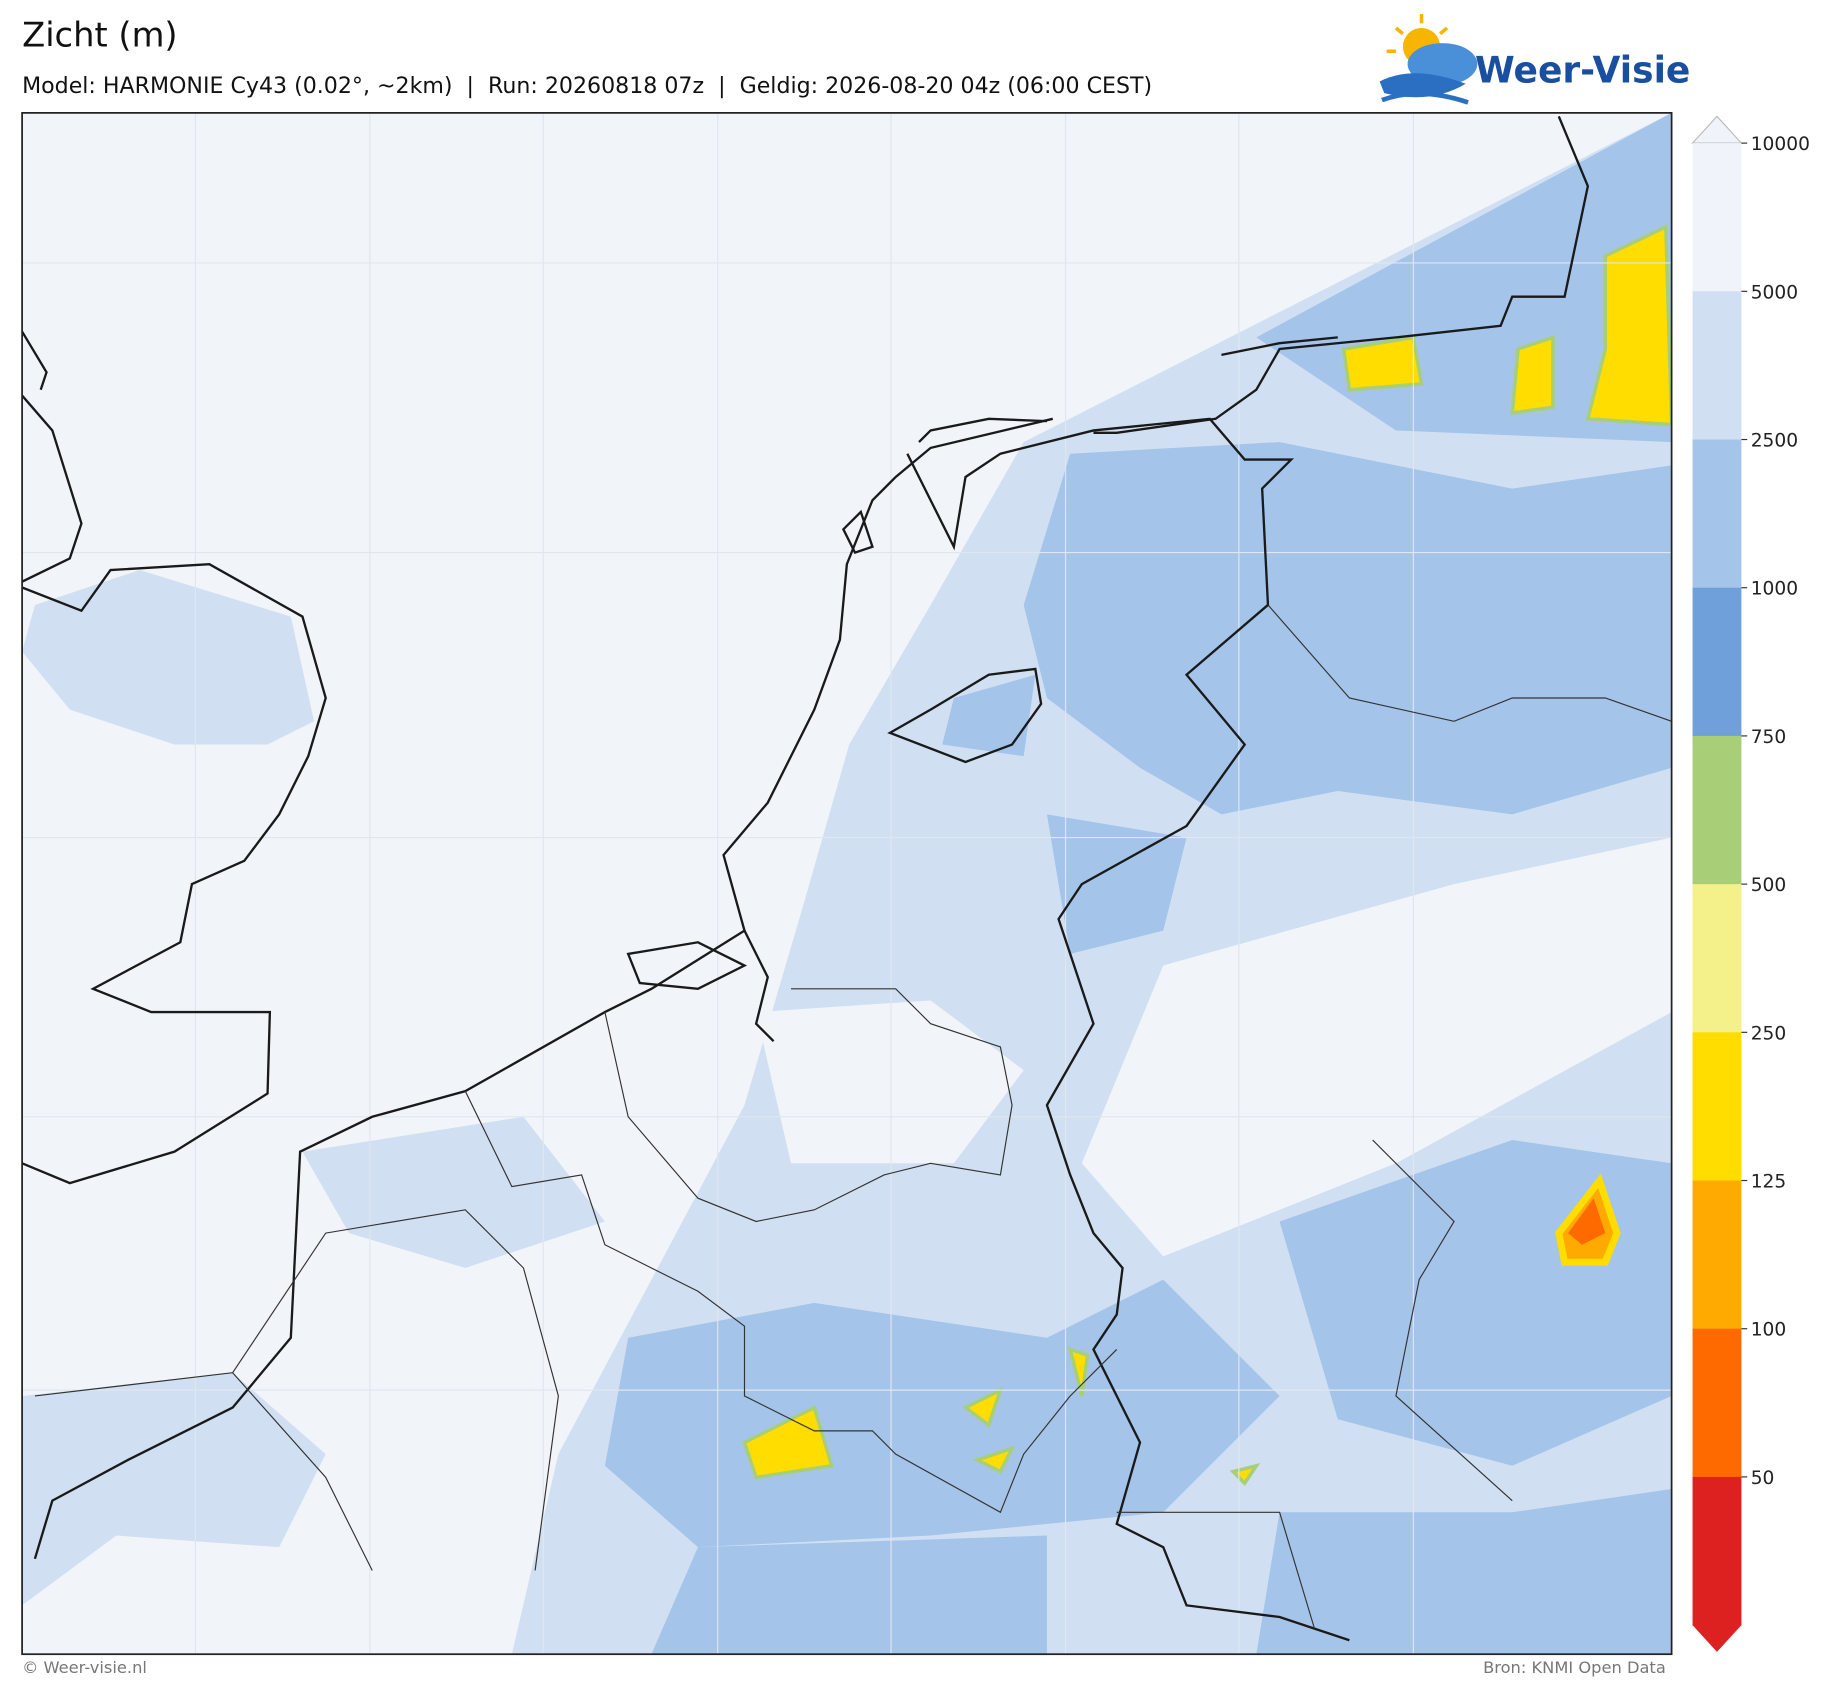  Describe the element at coordinates (1769, 1182) in the screenshot. I see `colorbar-tick-label: 125` at that location.